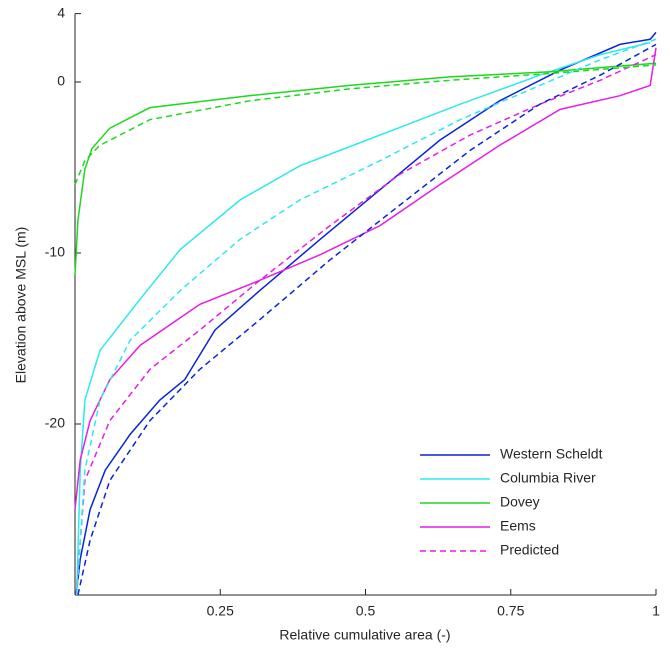 The height and width of the screenshot is (654, 670). What do you see at coordinates (551, 454) in the screenshot?
I see `legend-label: Western Scheldt` at bounding box center [551, 454].